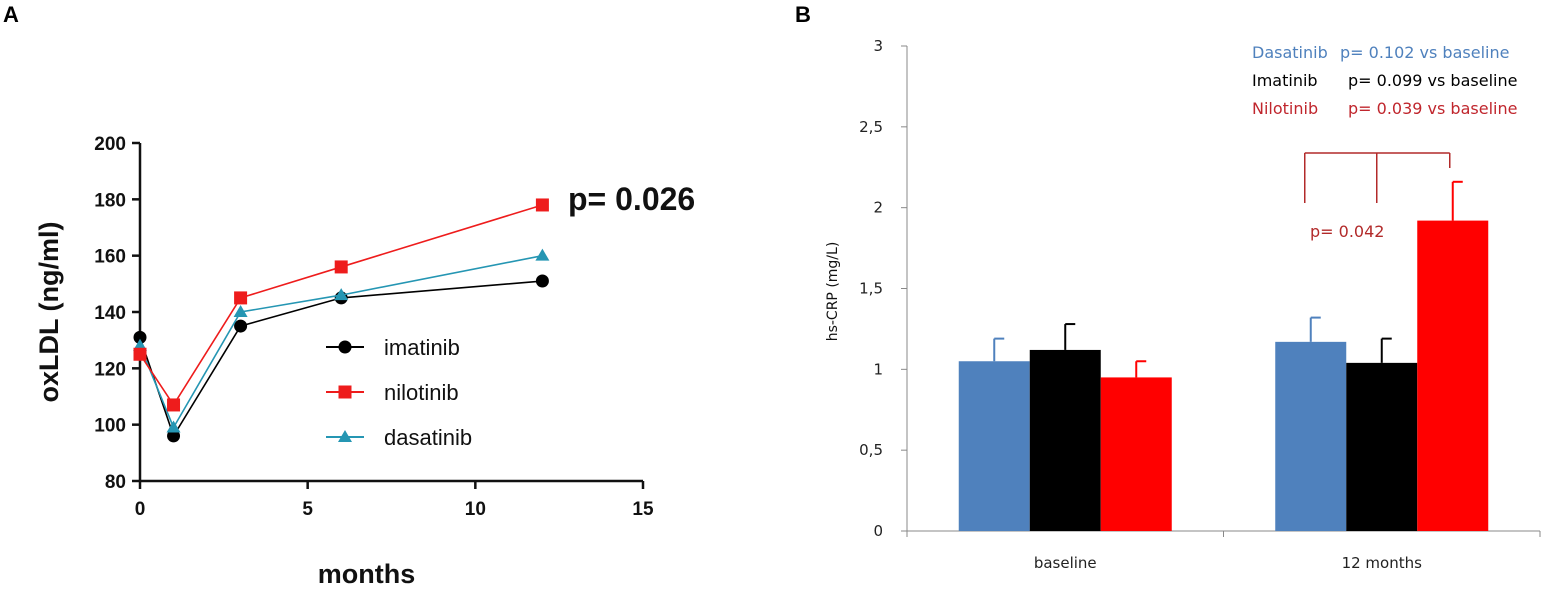  Describe the element at coordinates (1453, 375) in the screenshot. I see `panel-b-bar-nilotinib-12-months` at that location.